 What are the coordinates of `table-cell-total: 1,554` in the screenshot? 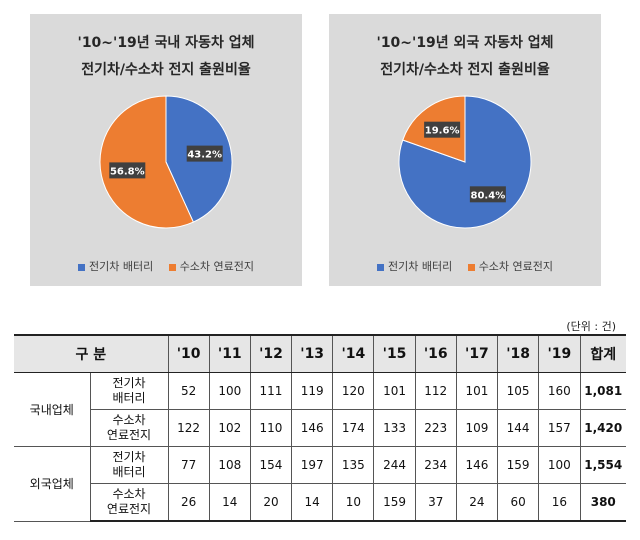 It's located at (602, 465).